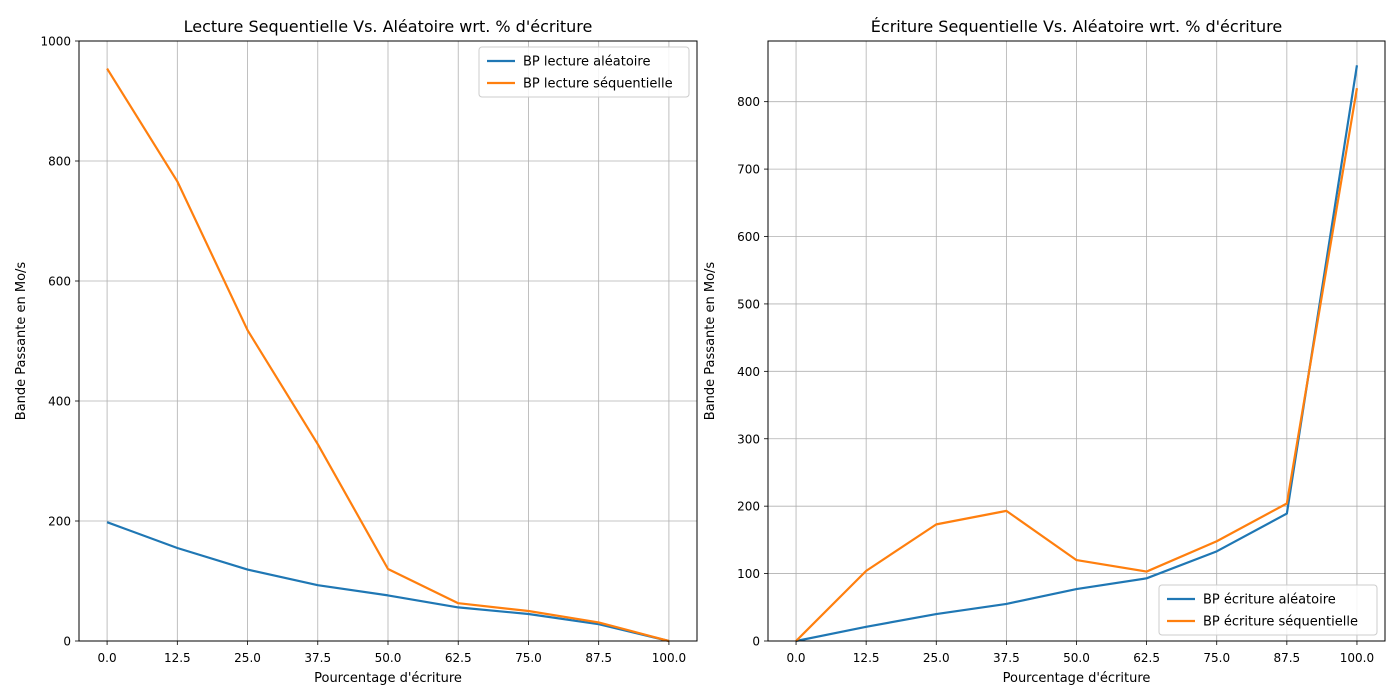  Describe the element at coordinates (748, 170) in the screenshot. I see `y-tick-label: 700` at that location.